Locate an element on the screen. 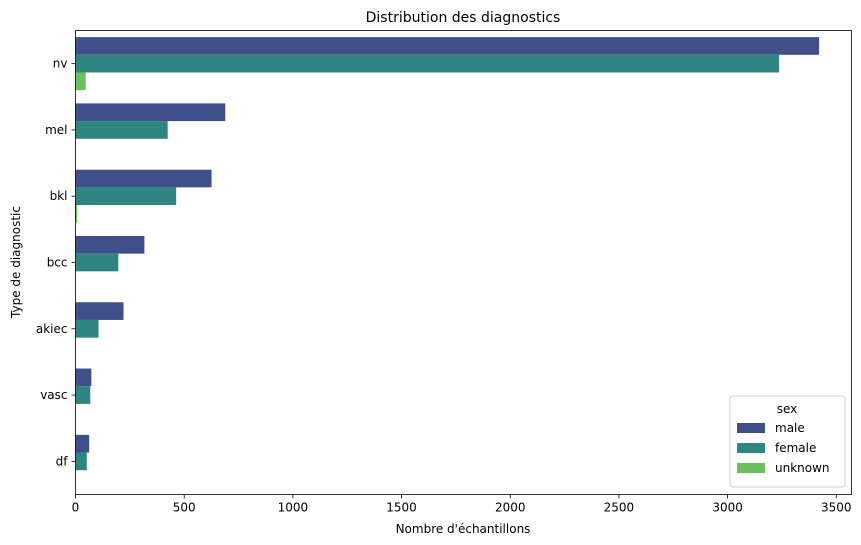  y-axis-label: Type de diagnostic is located at coordinates (16, 262).